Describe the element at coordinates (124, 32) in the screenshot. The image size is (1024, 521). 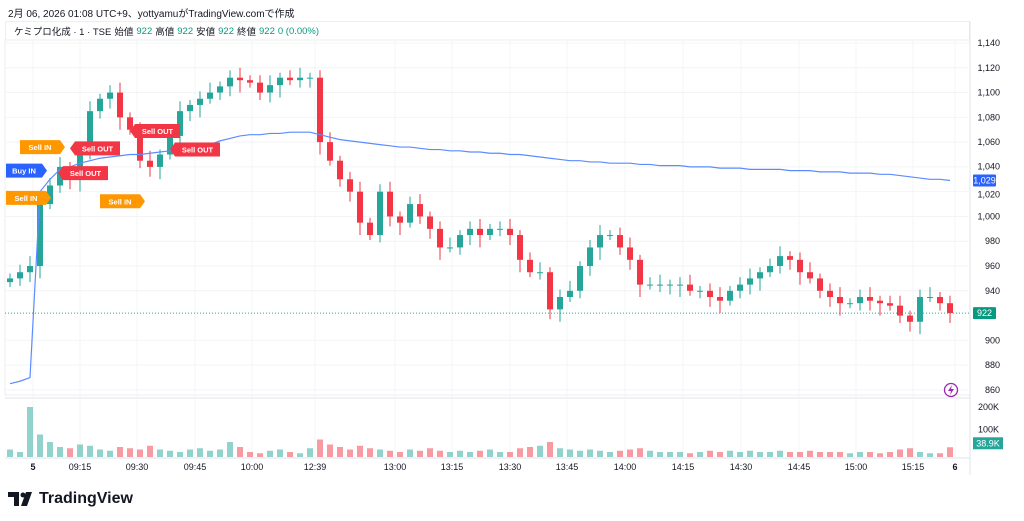
I see `open-label: 始値` at that location.